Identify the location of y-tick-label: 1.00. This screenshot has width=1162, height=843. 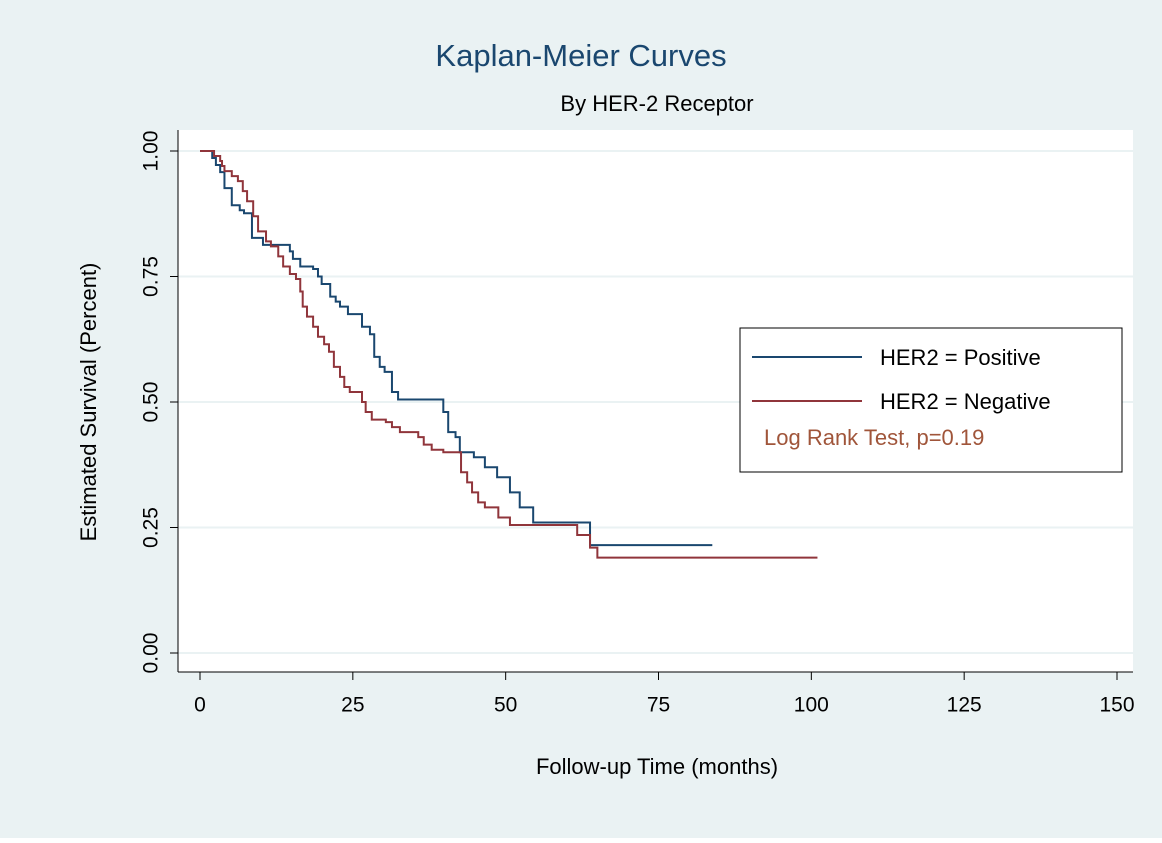
(151, 151).